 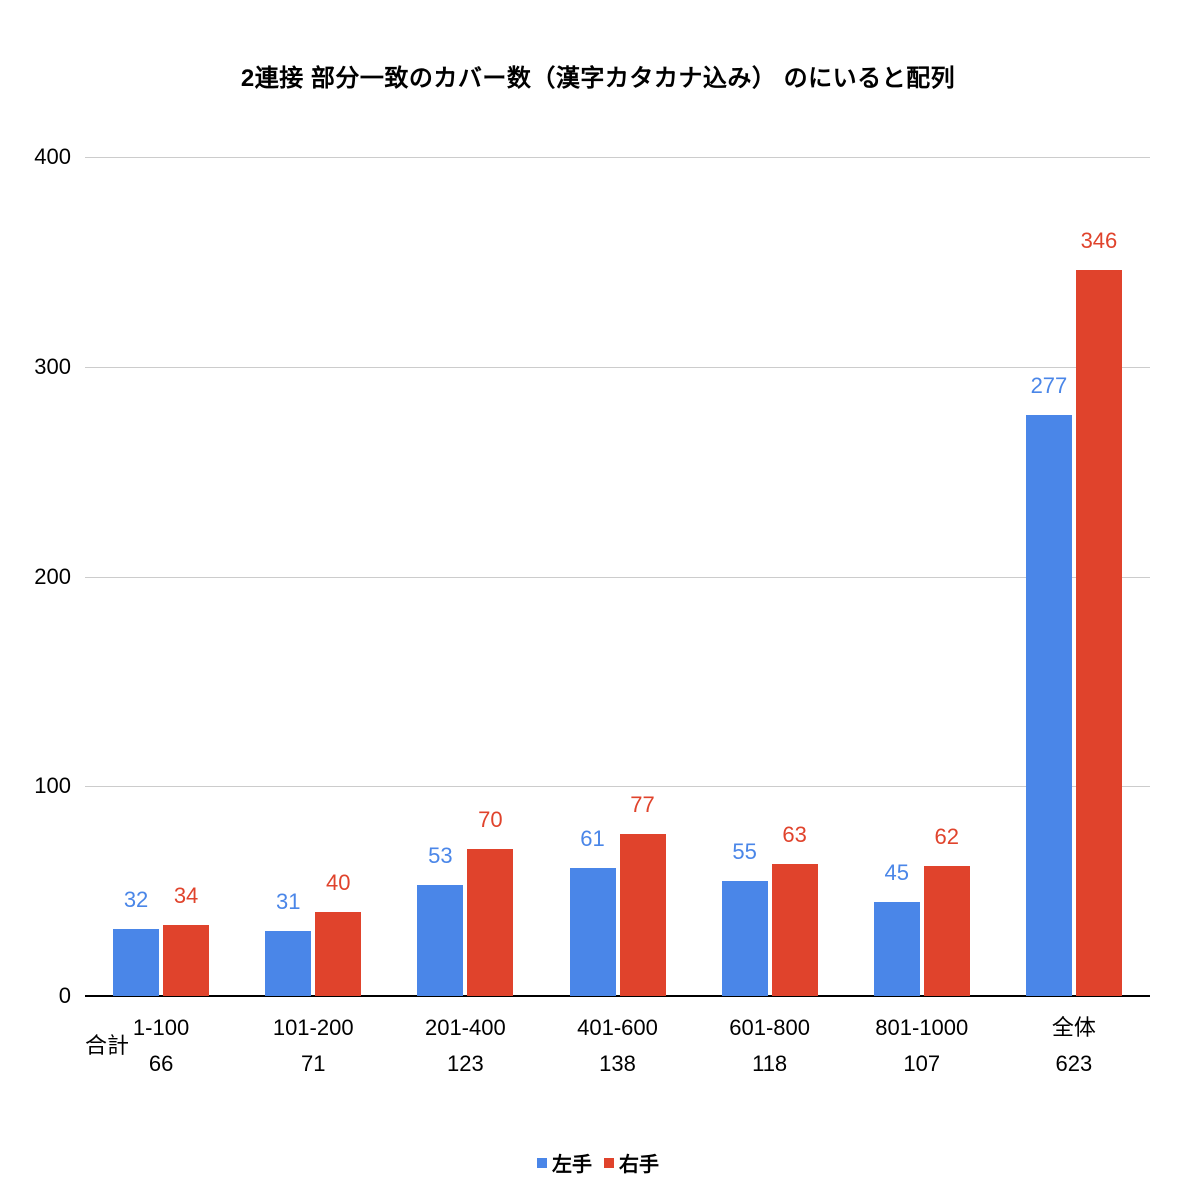 What do you see at coordinates (313, 1063) in the screenshot?
I see `totals-row-value: 71` at bounding box center [313, 1063].